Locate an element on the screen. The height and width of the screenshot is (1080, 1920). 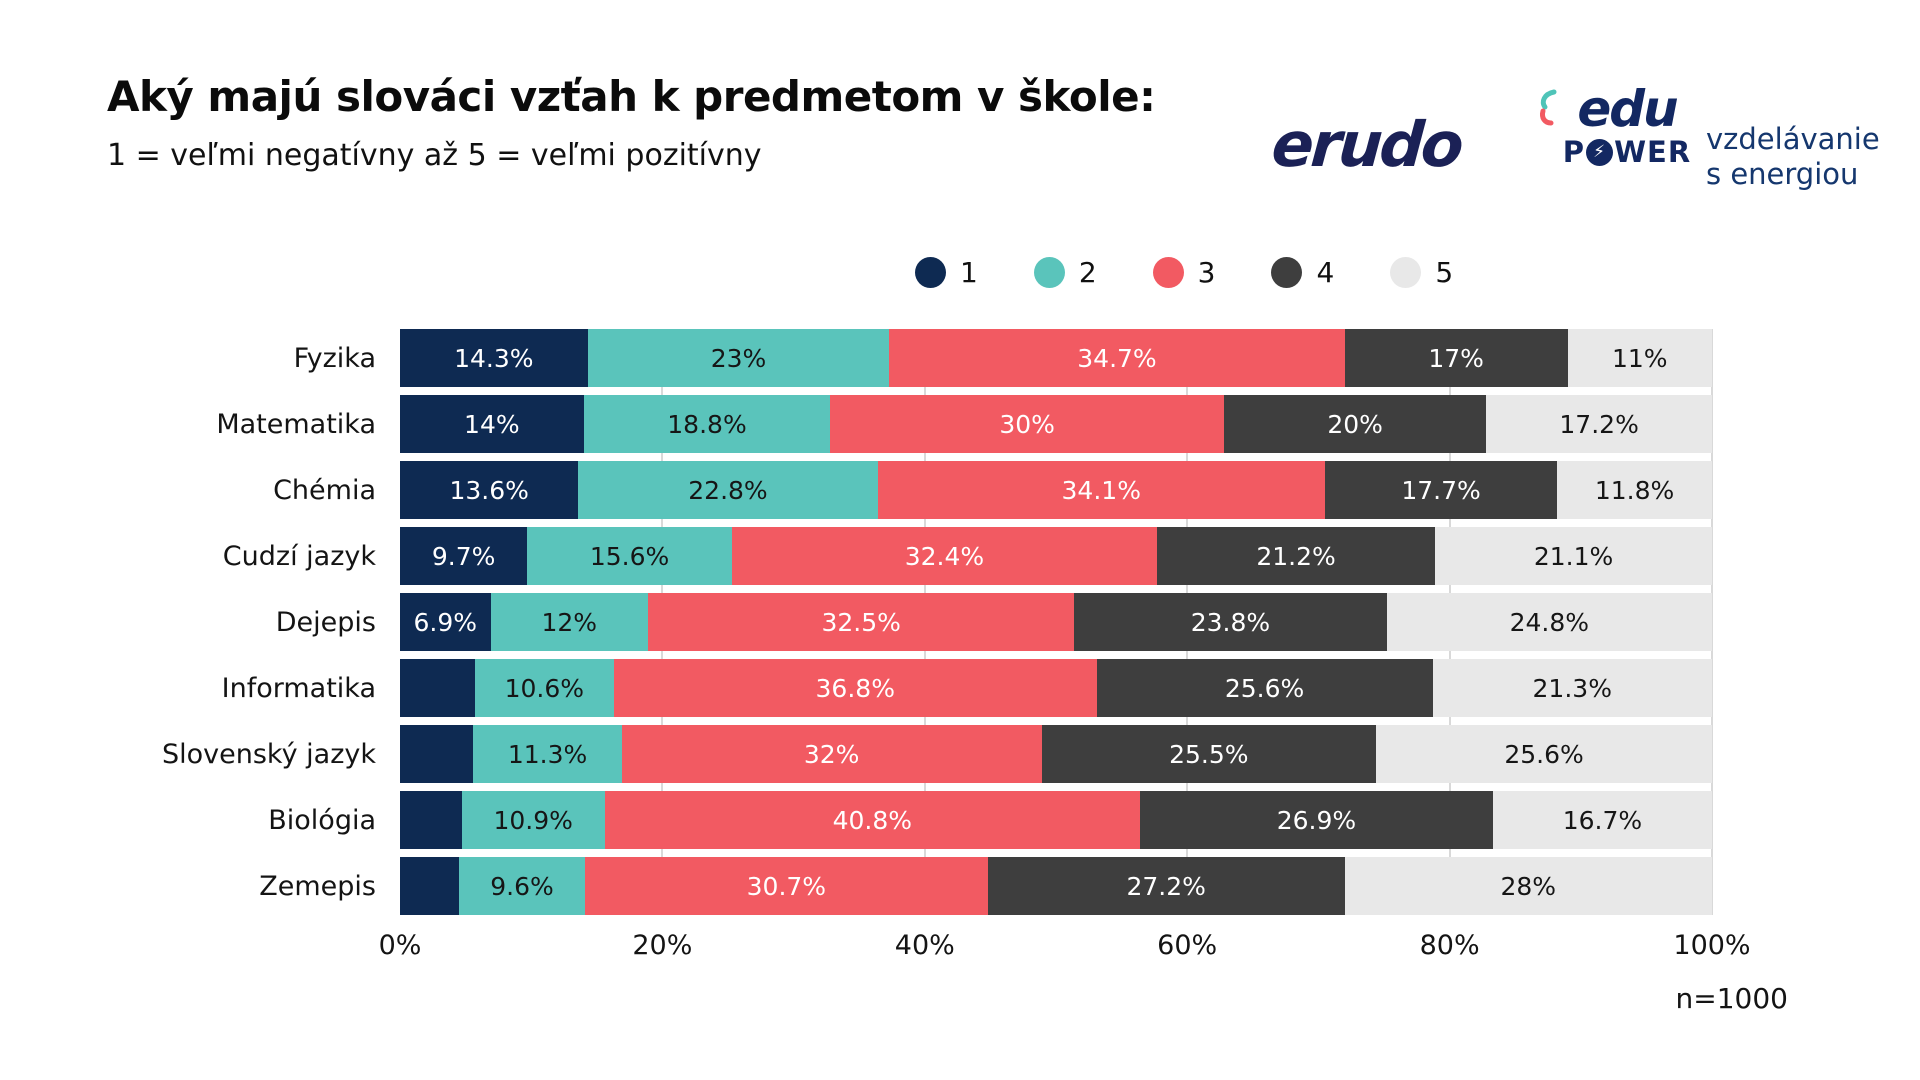
bar-value-label: 30.7% is located at coordinates (786, 886).